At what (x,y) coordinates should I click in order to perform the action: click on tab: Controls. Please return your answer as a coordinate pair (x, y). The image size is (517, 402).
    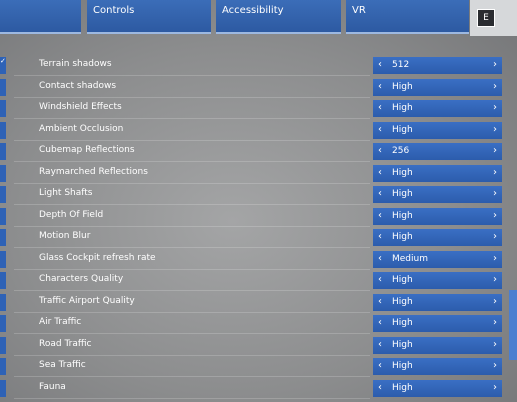
    Looking at the image, I should click on (149, 17).